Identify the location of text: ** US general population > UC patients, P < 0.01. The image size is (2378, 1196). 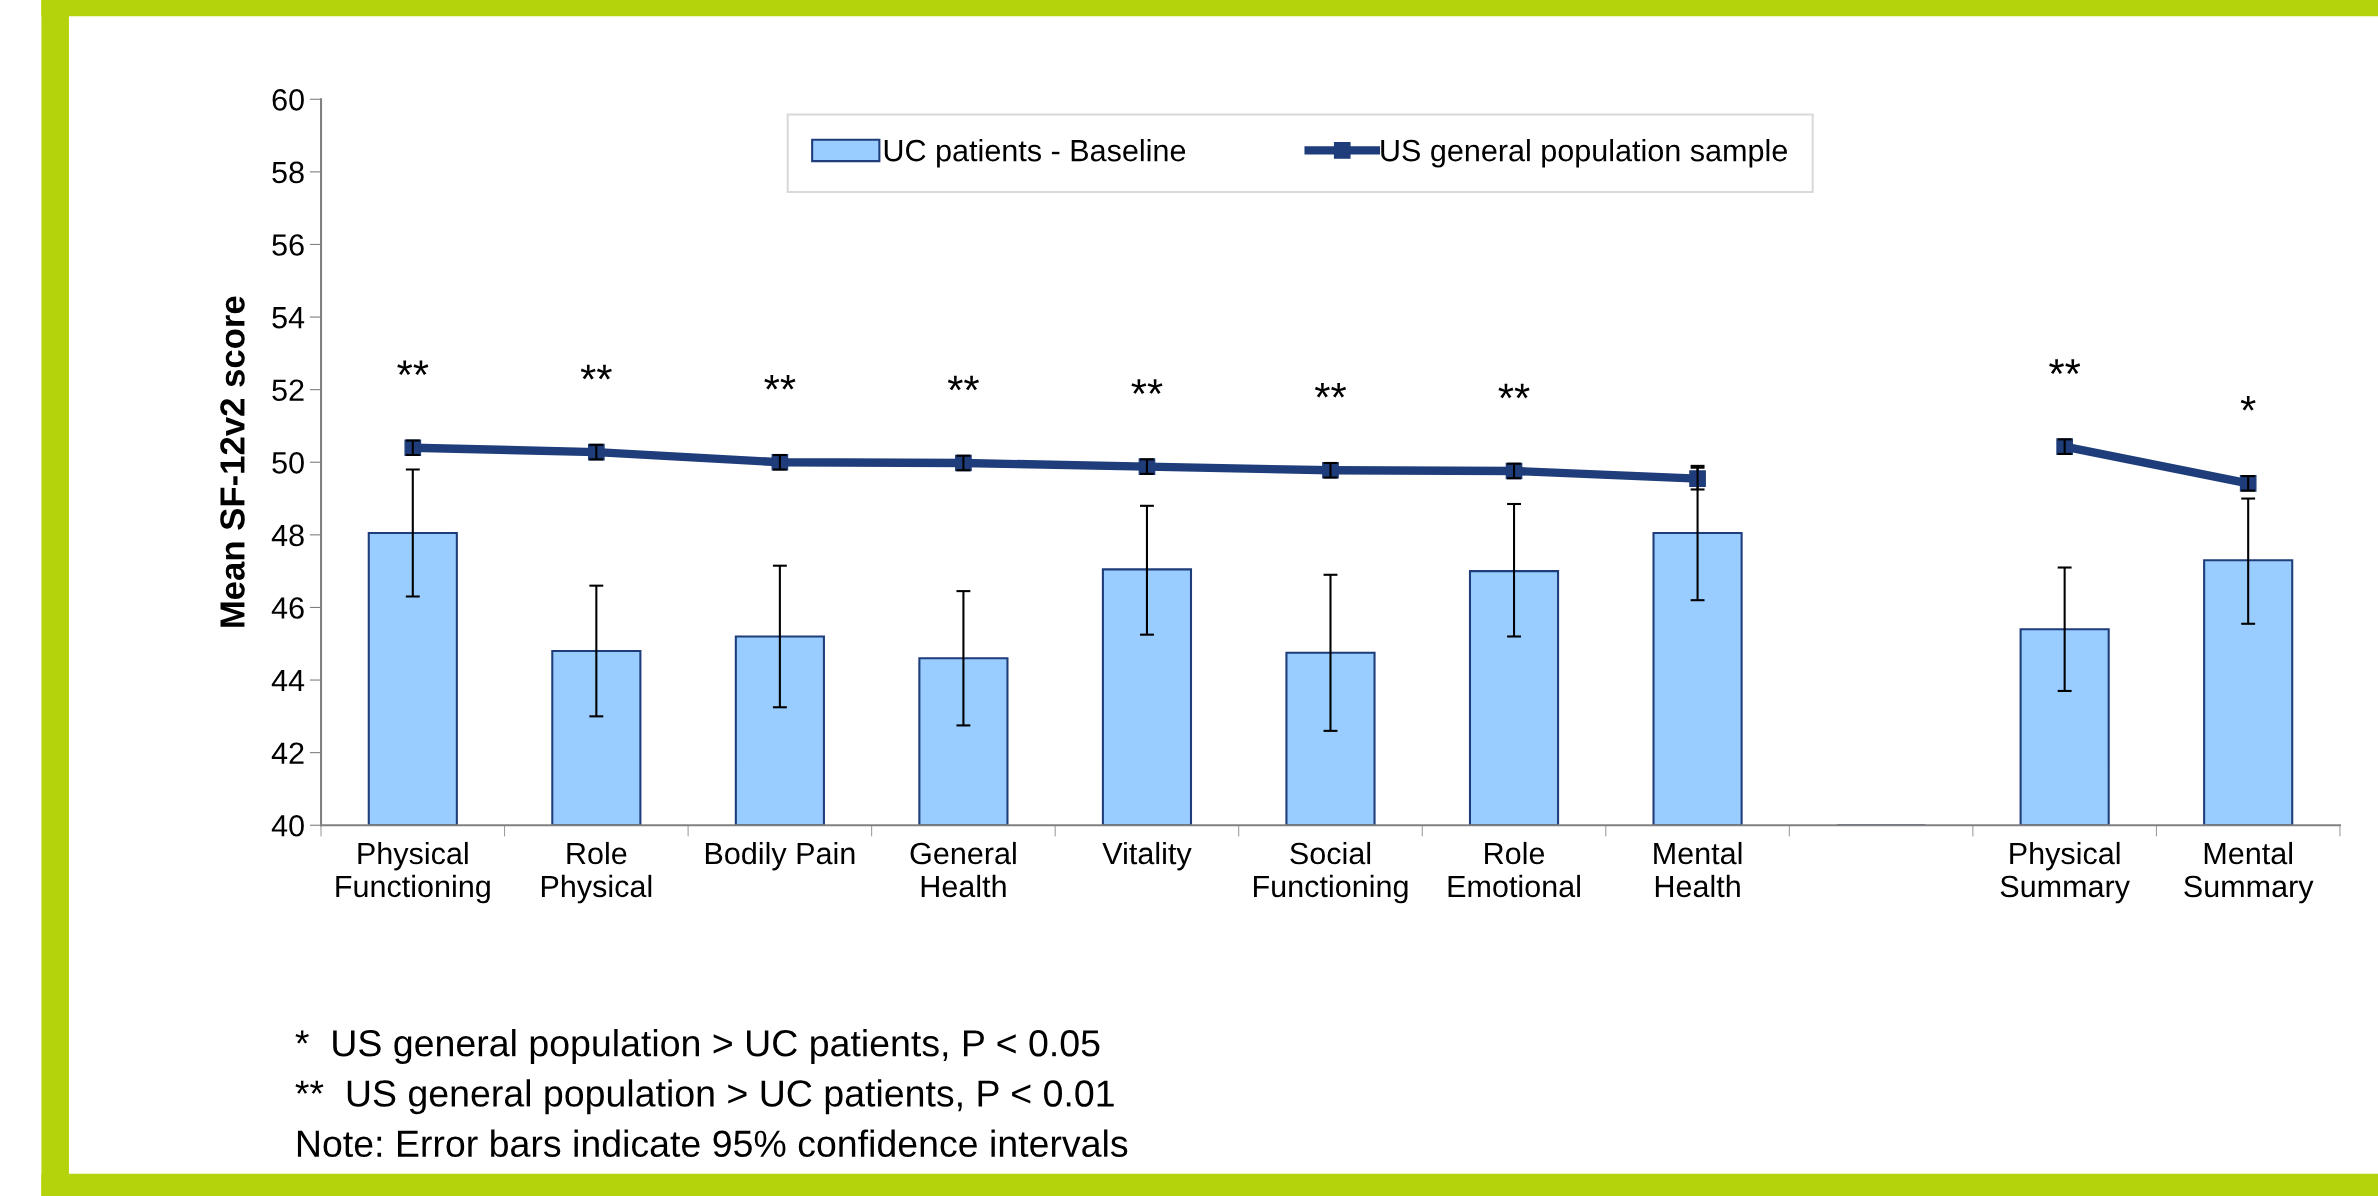
(704, 1097).